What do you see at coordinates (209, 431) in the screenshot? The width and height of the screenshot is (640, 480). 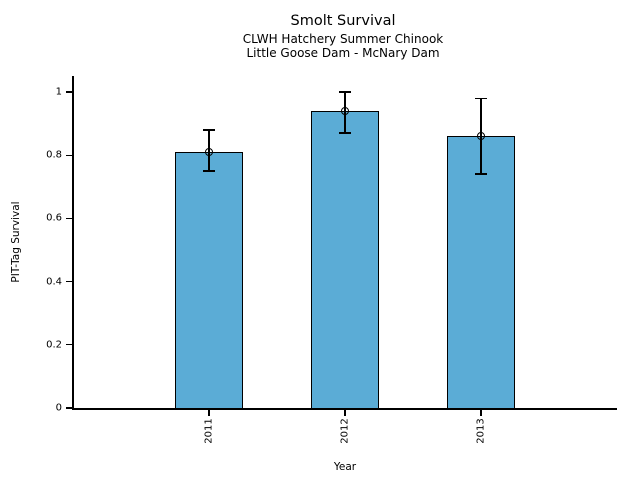 I see `x-tick-label: 2011` at bounding box center [209, 431].